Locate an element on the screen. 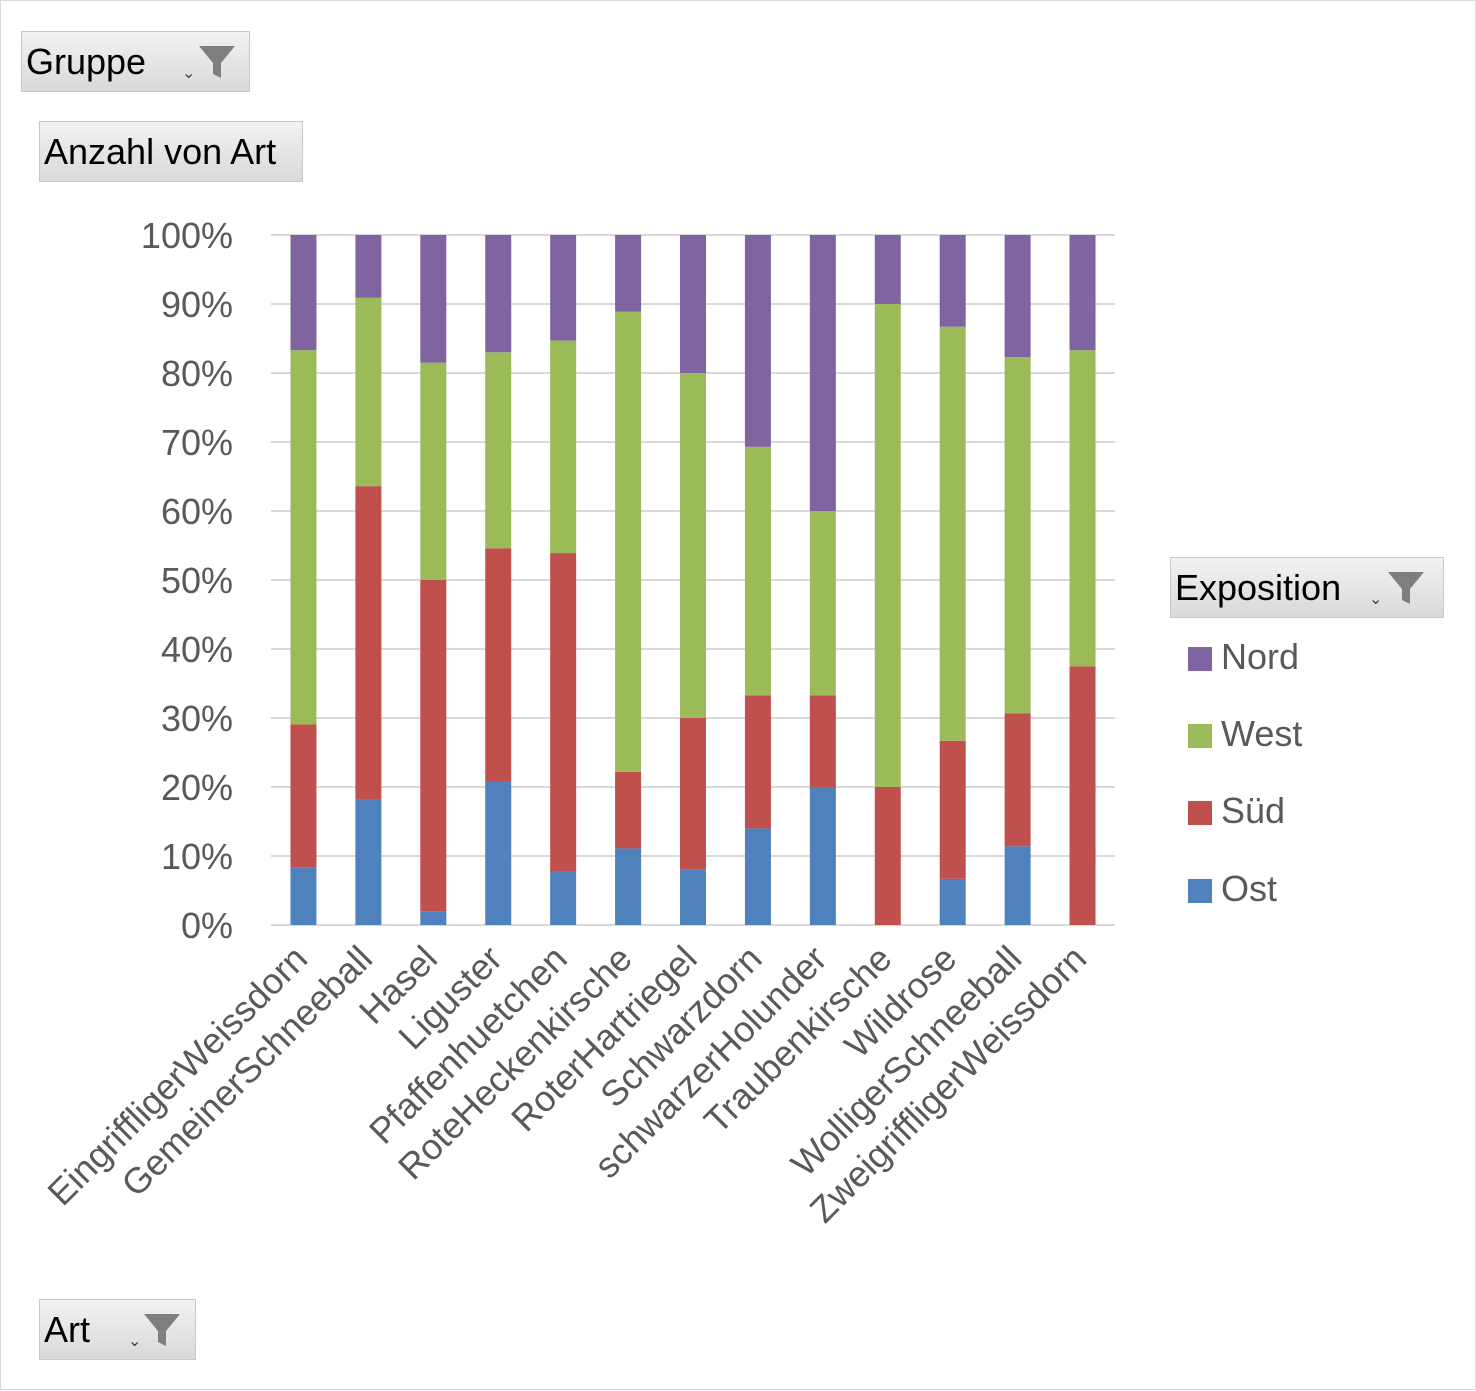 The height and width of the screenshot is (1391, 1476). y-tick-label: 70% is located at coordinates (197, 442).